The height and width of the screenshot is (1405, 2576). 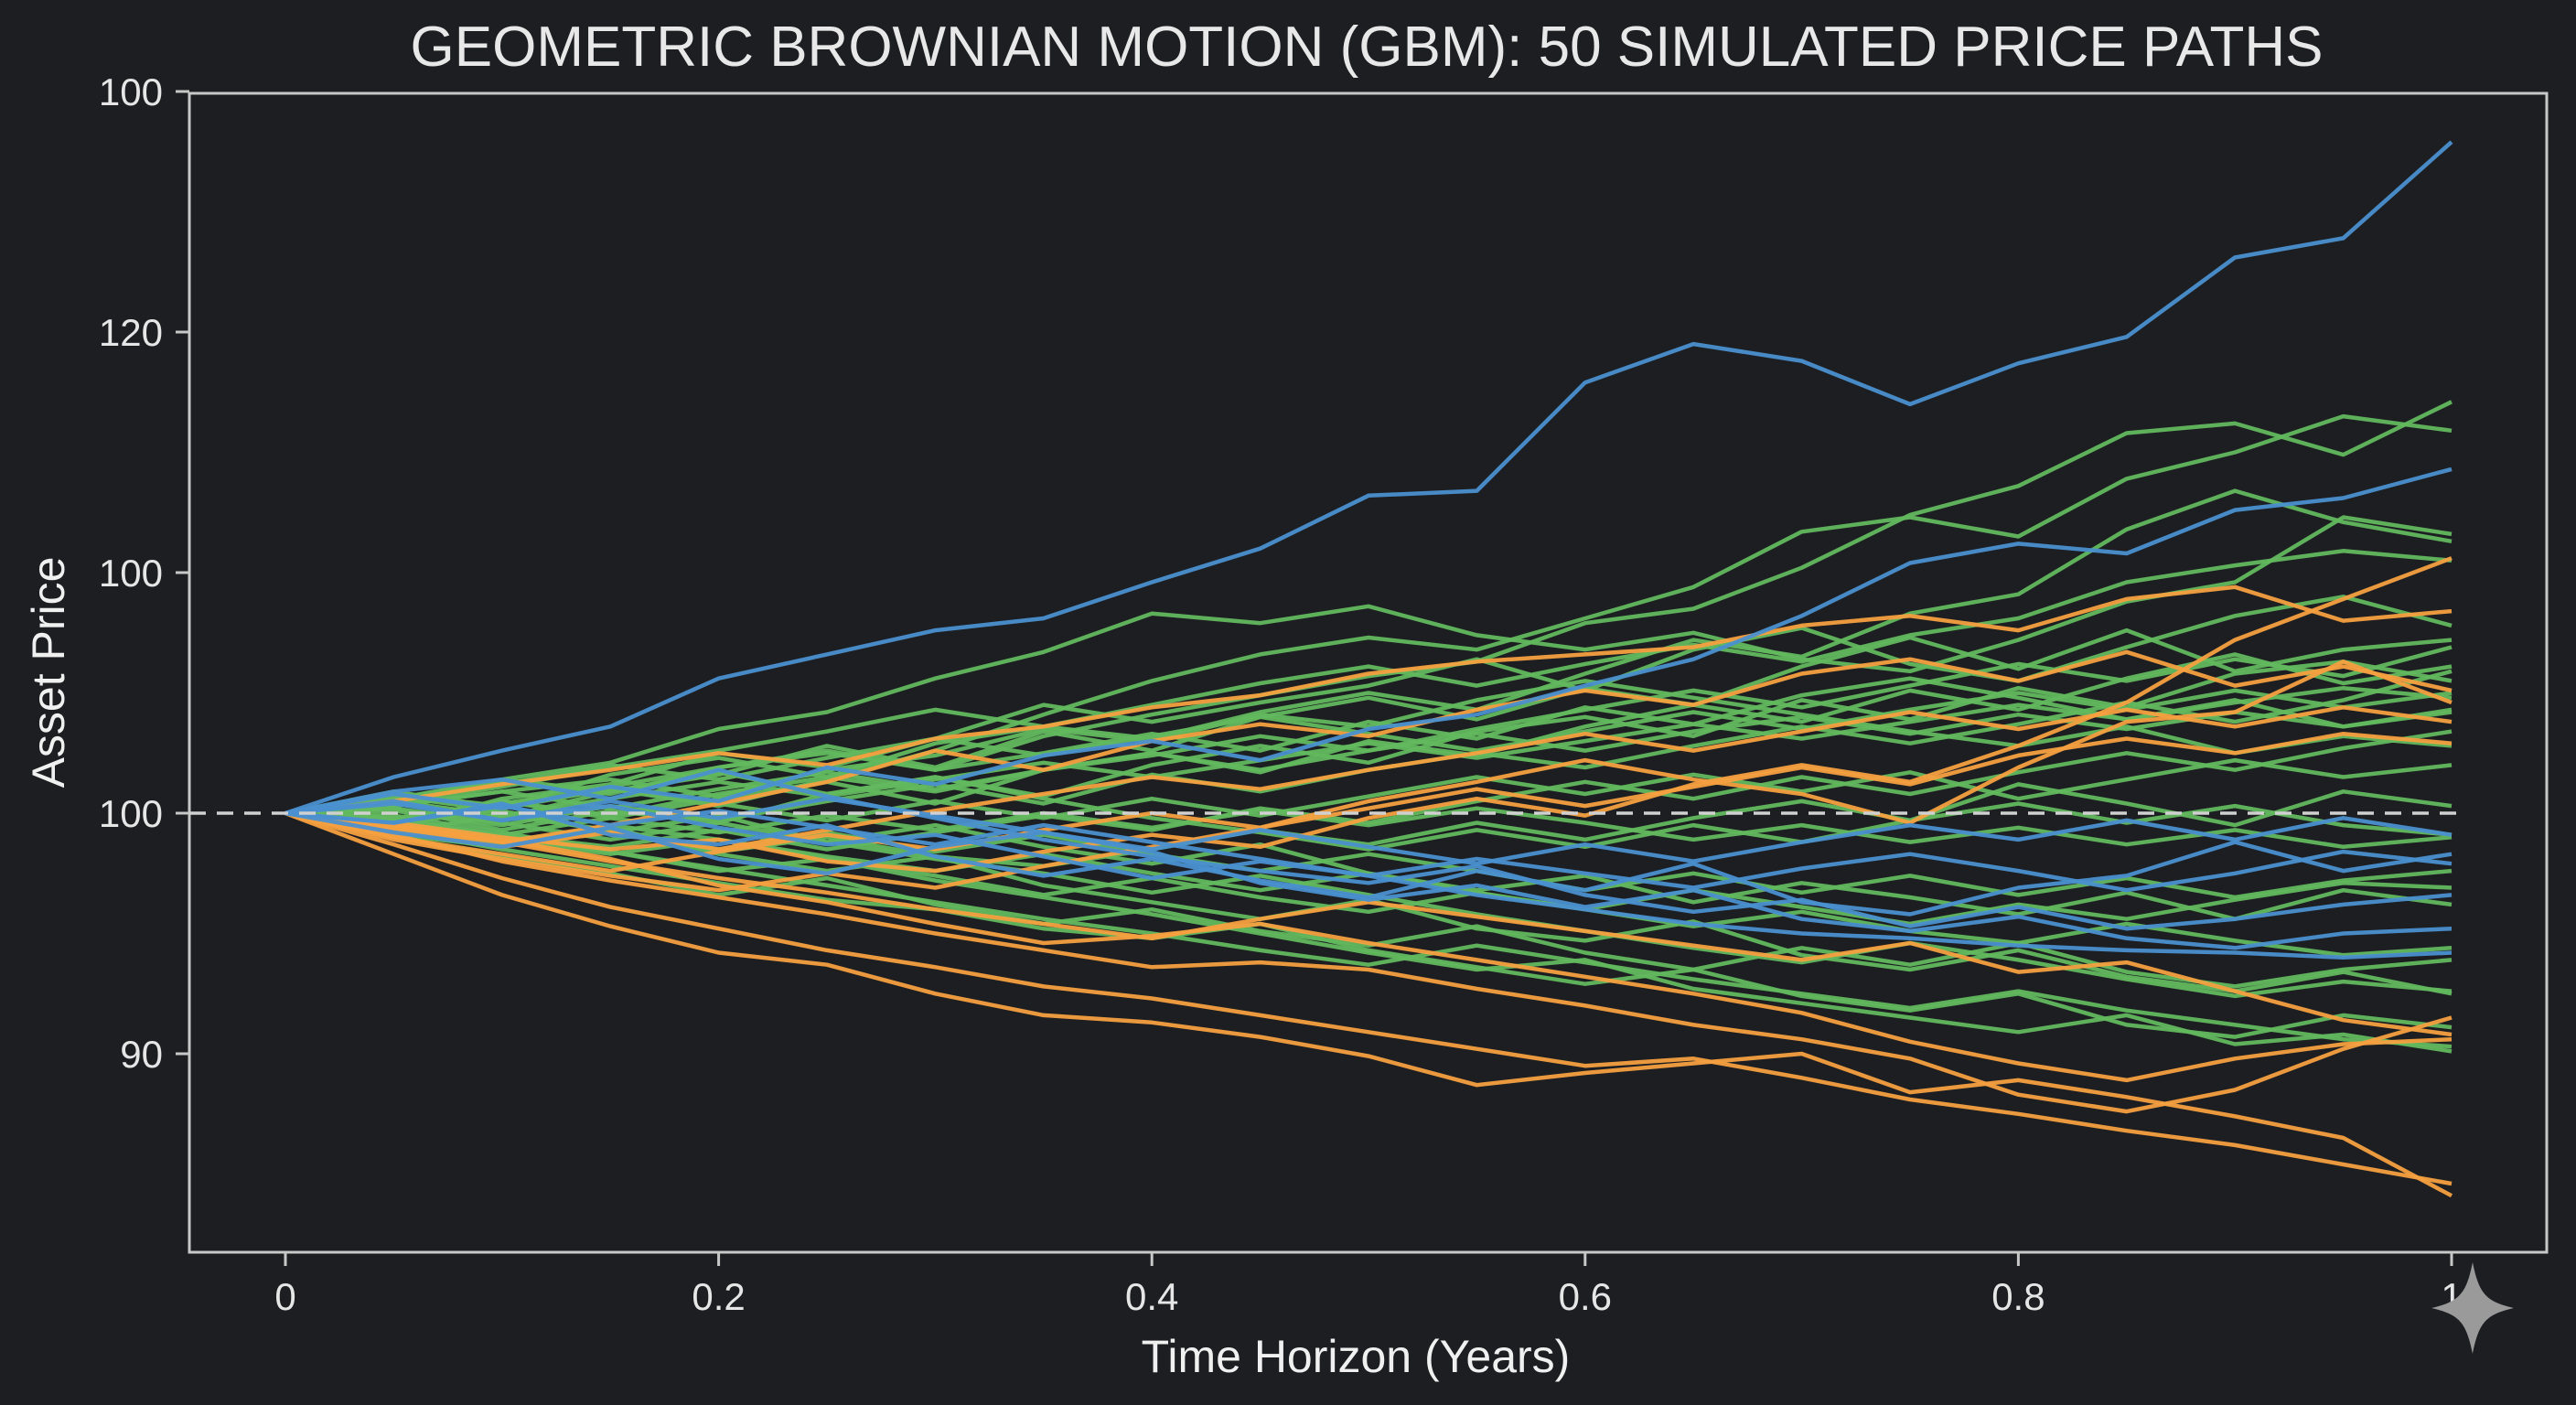 What do you see at coordinates (1368, 1285) in the screenshot?
I see `x-axis-ticks: 0 0.2 0.4 0.6 0.8 1` at bounding box center [1368, 1285].